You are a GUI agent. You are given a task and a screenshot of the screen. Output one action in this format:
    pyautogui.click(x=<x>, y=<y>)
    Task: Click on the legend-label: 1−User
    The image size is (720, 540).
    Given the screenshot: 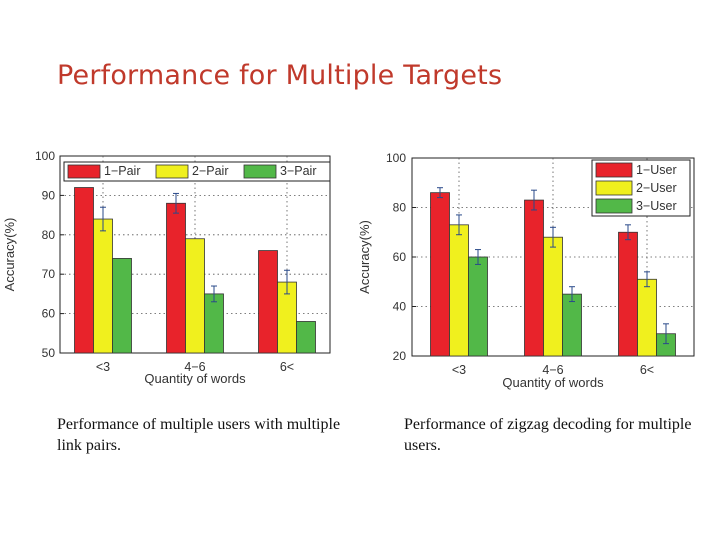 What is the action you would take?
    pyautogui.click(x=656, y=170)
    